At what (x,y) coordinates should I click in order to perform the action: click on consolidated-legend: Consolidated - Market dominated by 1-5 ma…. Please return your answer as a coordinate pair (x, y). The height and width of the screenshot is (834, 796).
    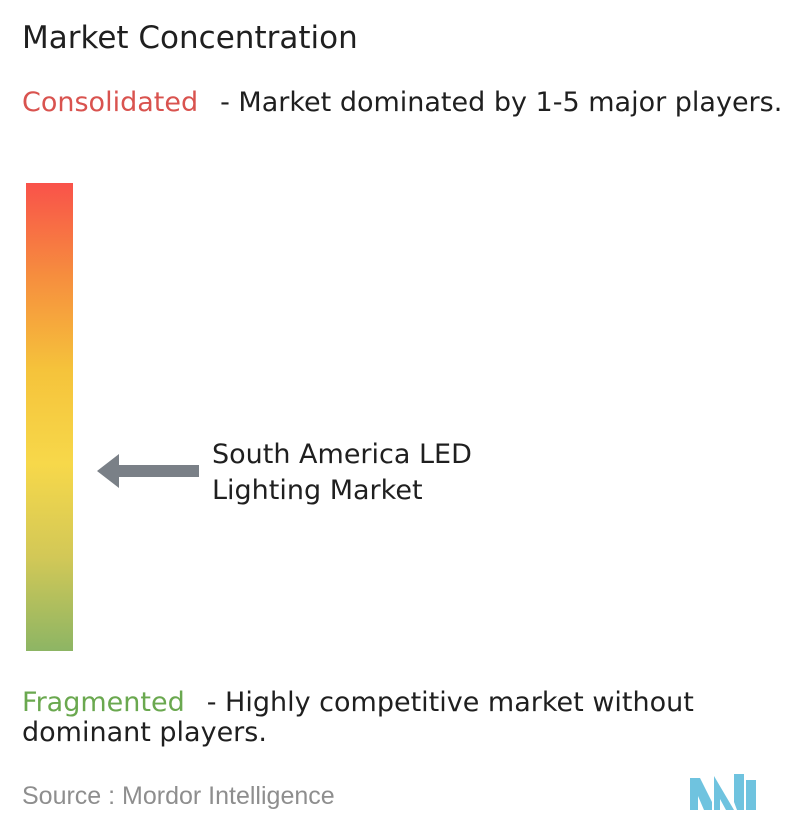
    Looking at the image, I should click on (407, 103).